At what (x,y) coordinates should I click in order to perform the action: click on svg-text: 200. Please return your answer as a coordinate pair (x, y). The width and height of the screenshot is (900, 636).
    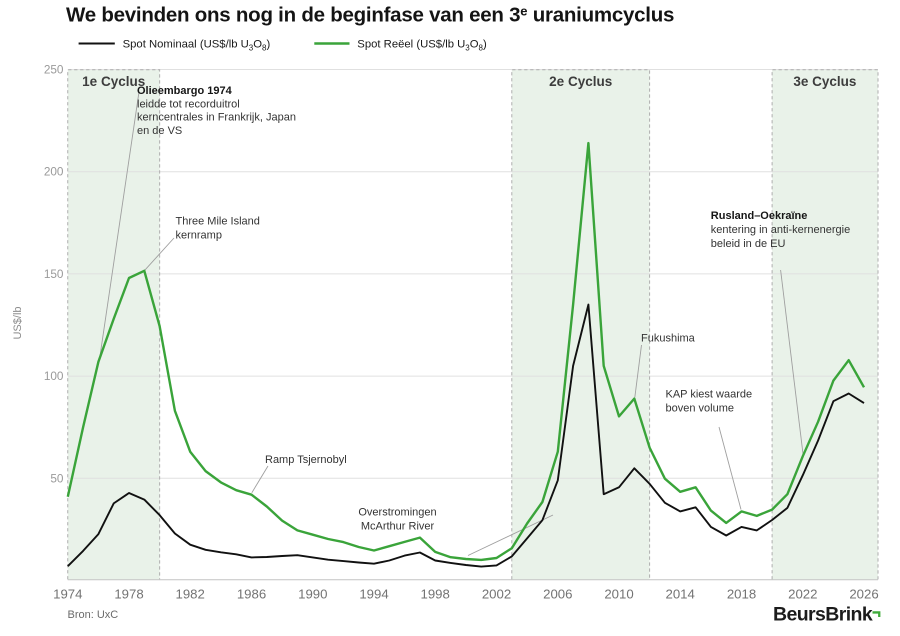
    Looking at the image, I should click on (54, 172).